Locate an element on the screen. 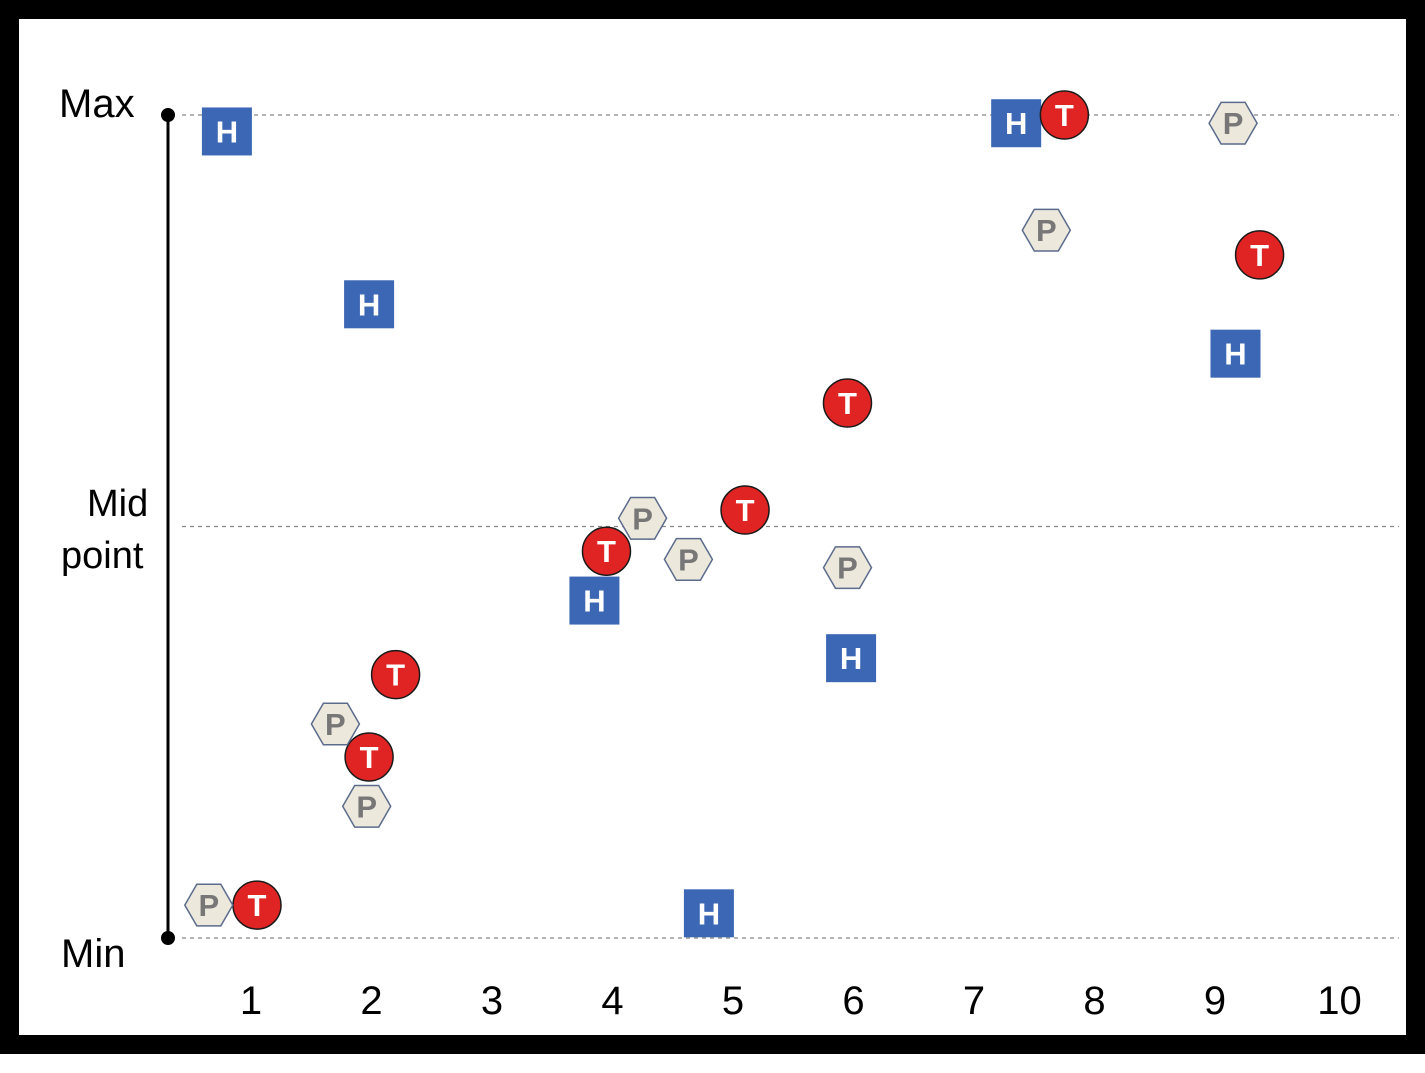 The image size is (1425, 1073). y-label-max: Max is located at coordinates (97, 104).